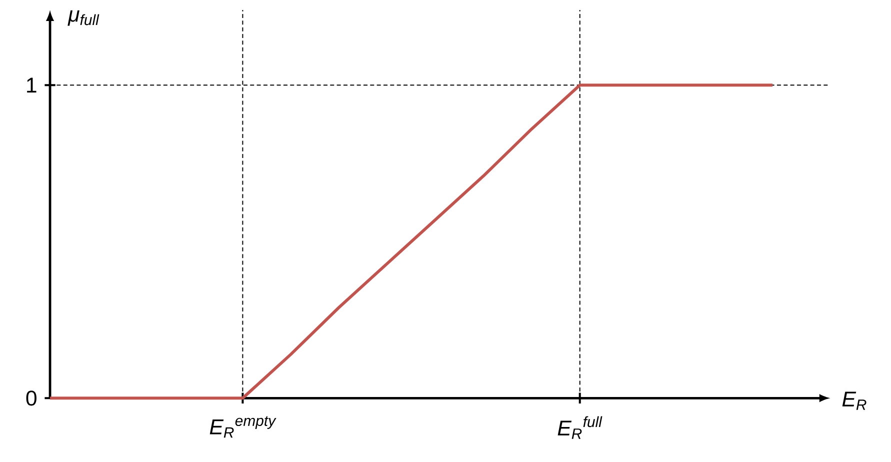 The height and width of the screenshot is (462, 891). I want to click on x-tick-label: E$_{R}$full, so click(580, 427).